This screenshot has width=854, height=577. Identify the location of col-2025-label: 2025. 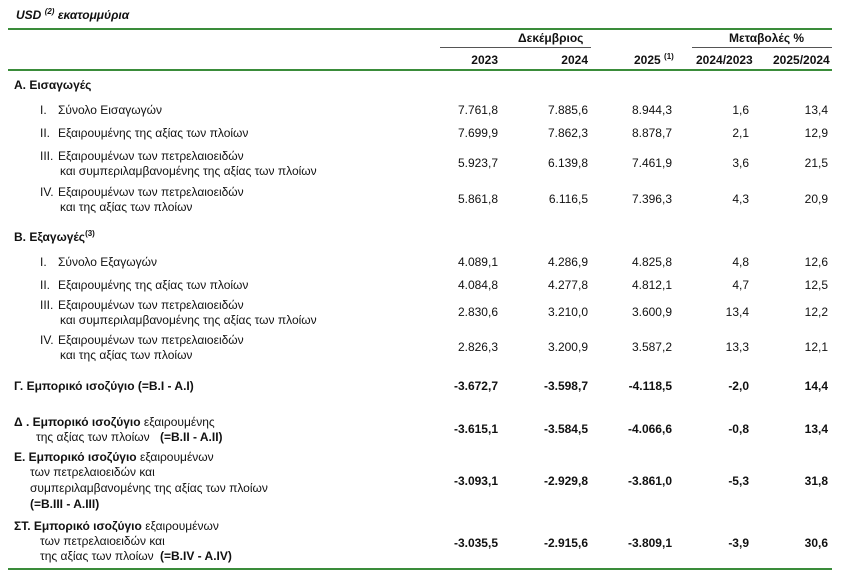
(647, 60).